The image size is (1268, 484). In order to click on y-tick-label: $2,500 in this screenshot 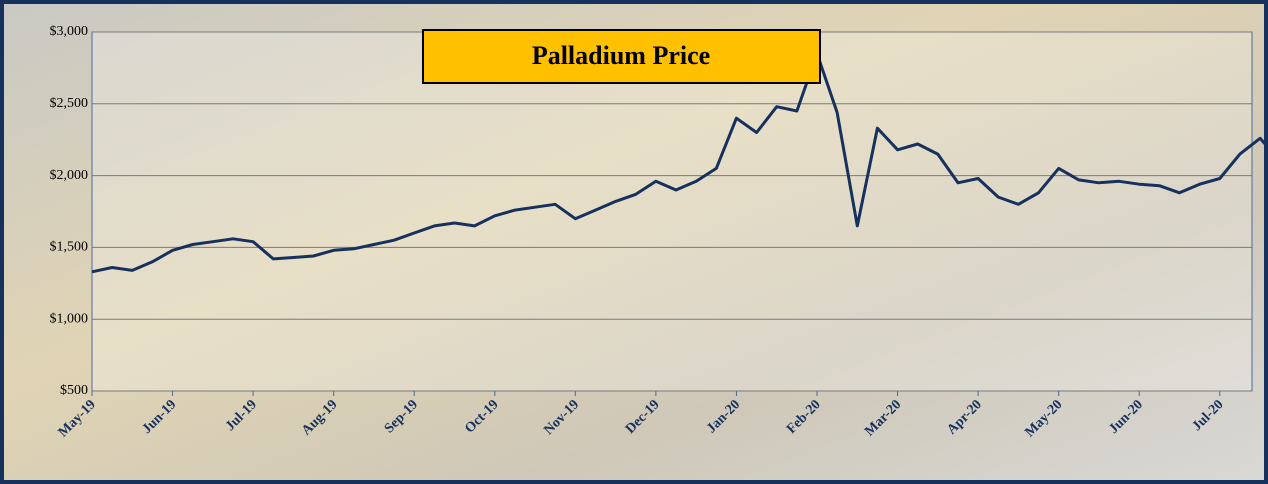, I will do `click(69, 103)`.